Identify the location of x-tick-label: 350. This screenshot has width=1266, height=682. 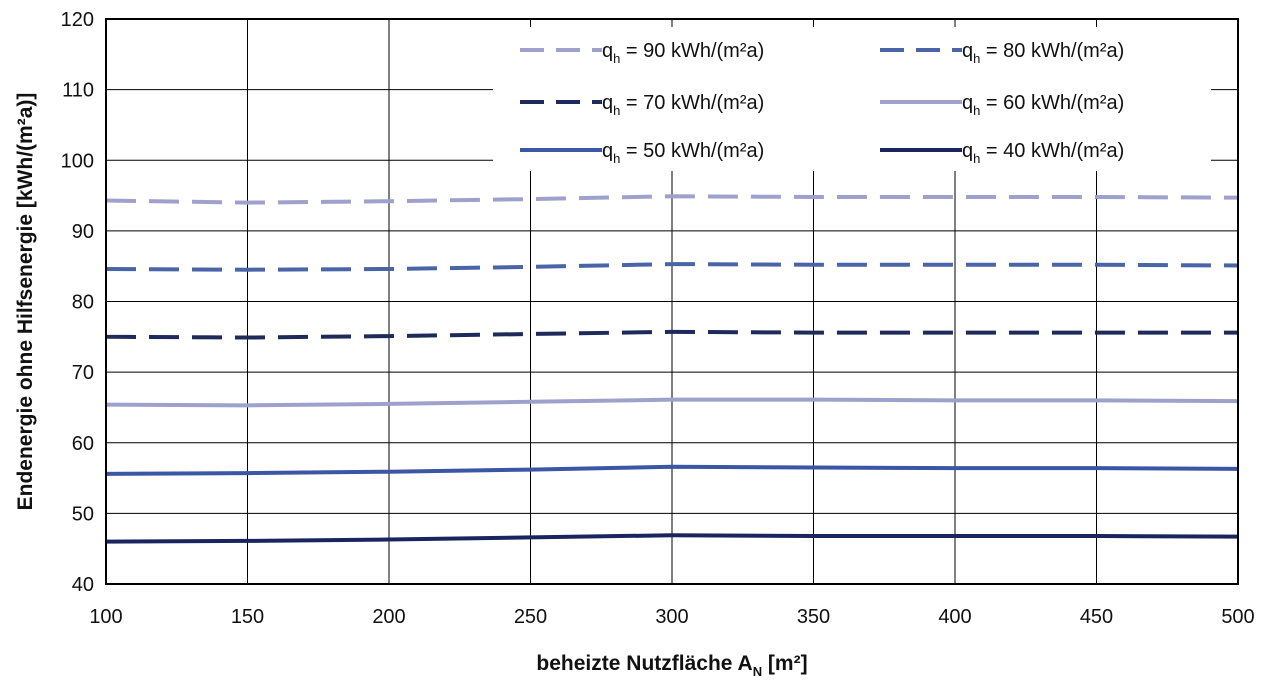
(813, 617).